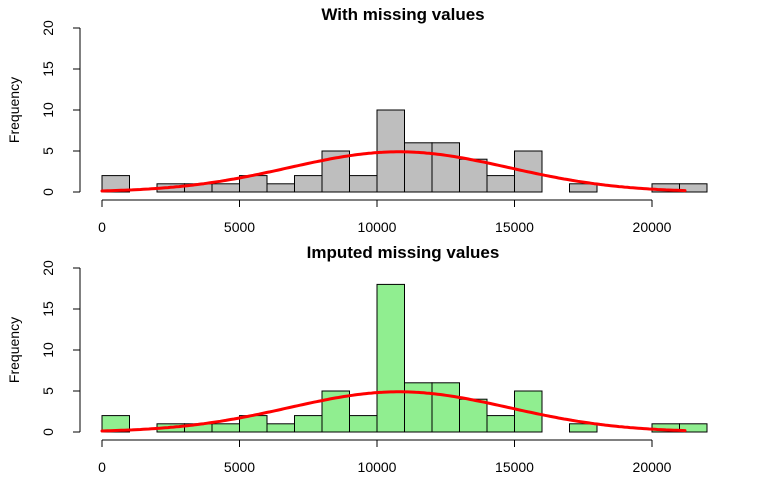 The height and width of the screenshot is (484, 771). Describe the element at coordinates (402, 14) in the screenshot. I see `chart-title: With missing values` at that location.